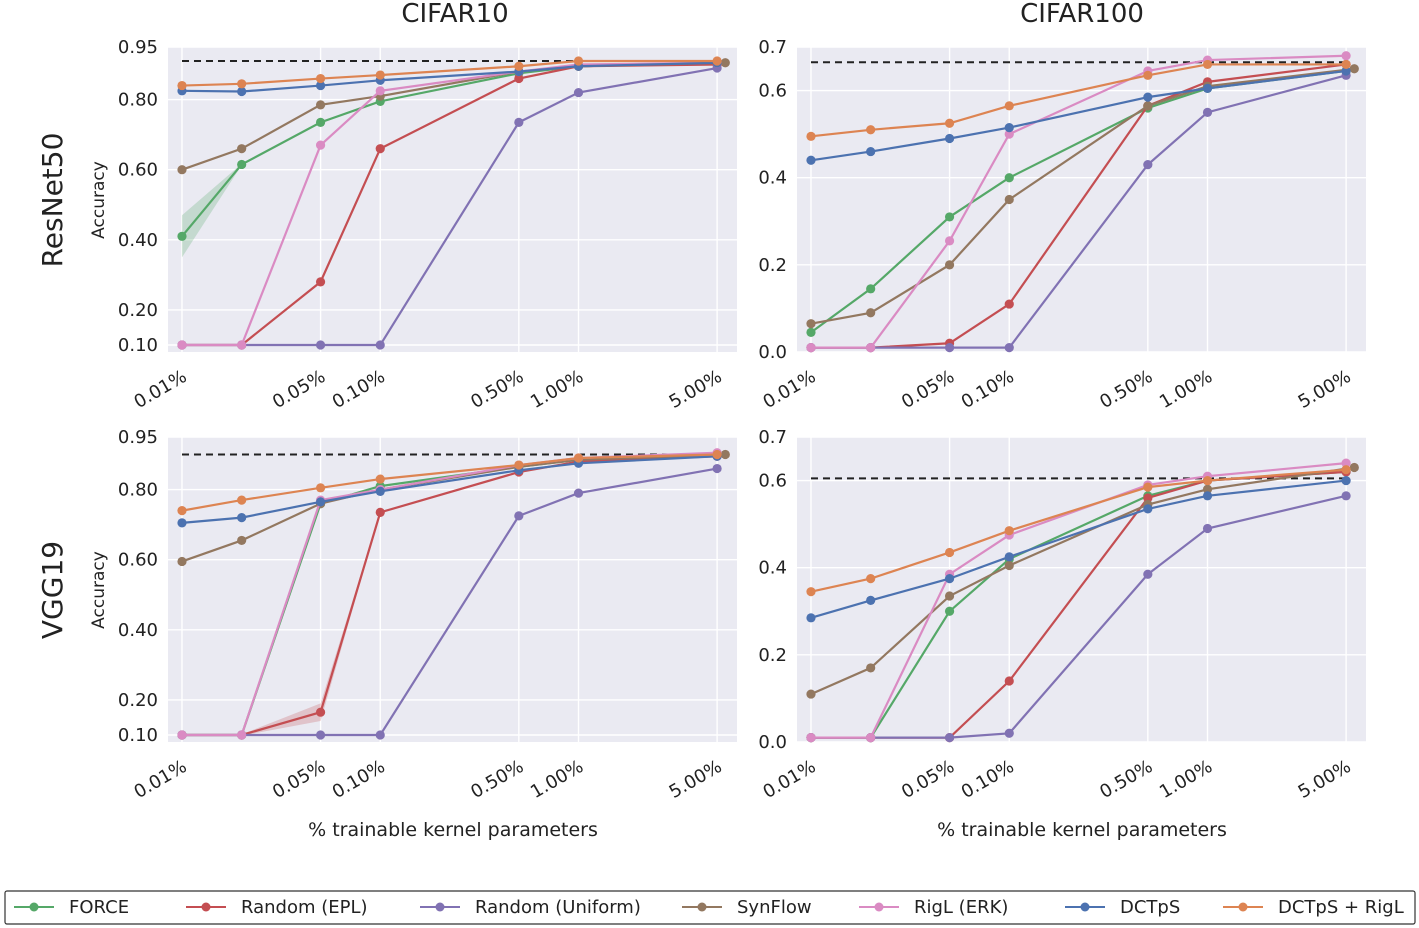 This screenshot has height=928, width=1419. What do you see at coordinates (772, 437) in the screenshot?
I see `y-tick-label: 0.7` at bounding box center [772, 437].